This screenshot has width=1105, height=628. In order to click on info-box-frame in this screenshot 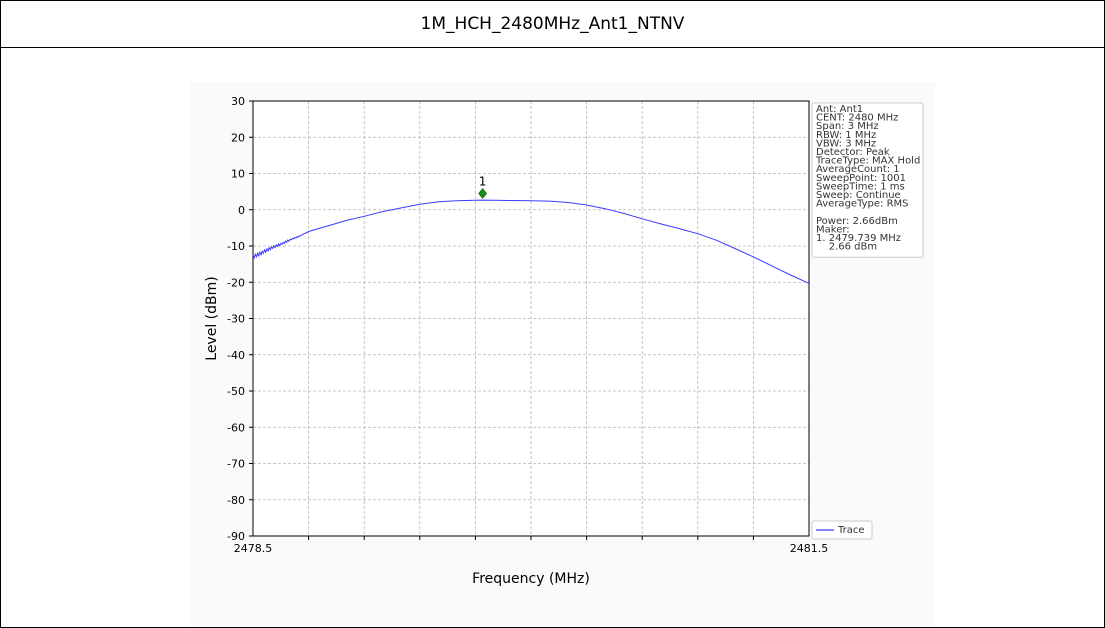, I will do `click(867, 180)`.